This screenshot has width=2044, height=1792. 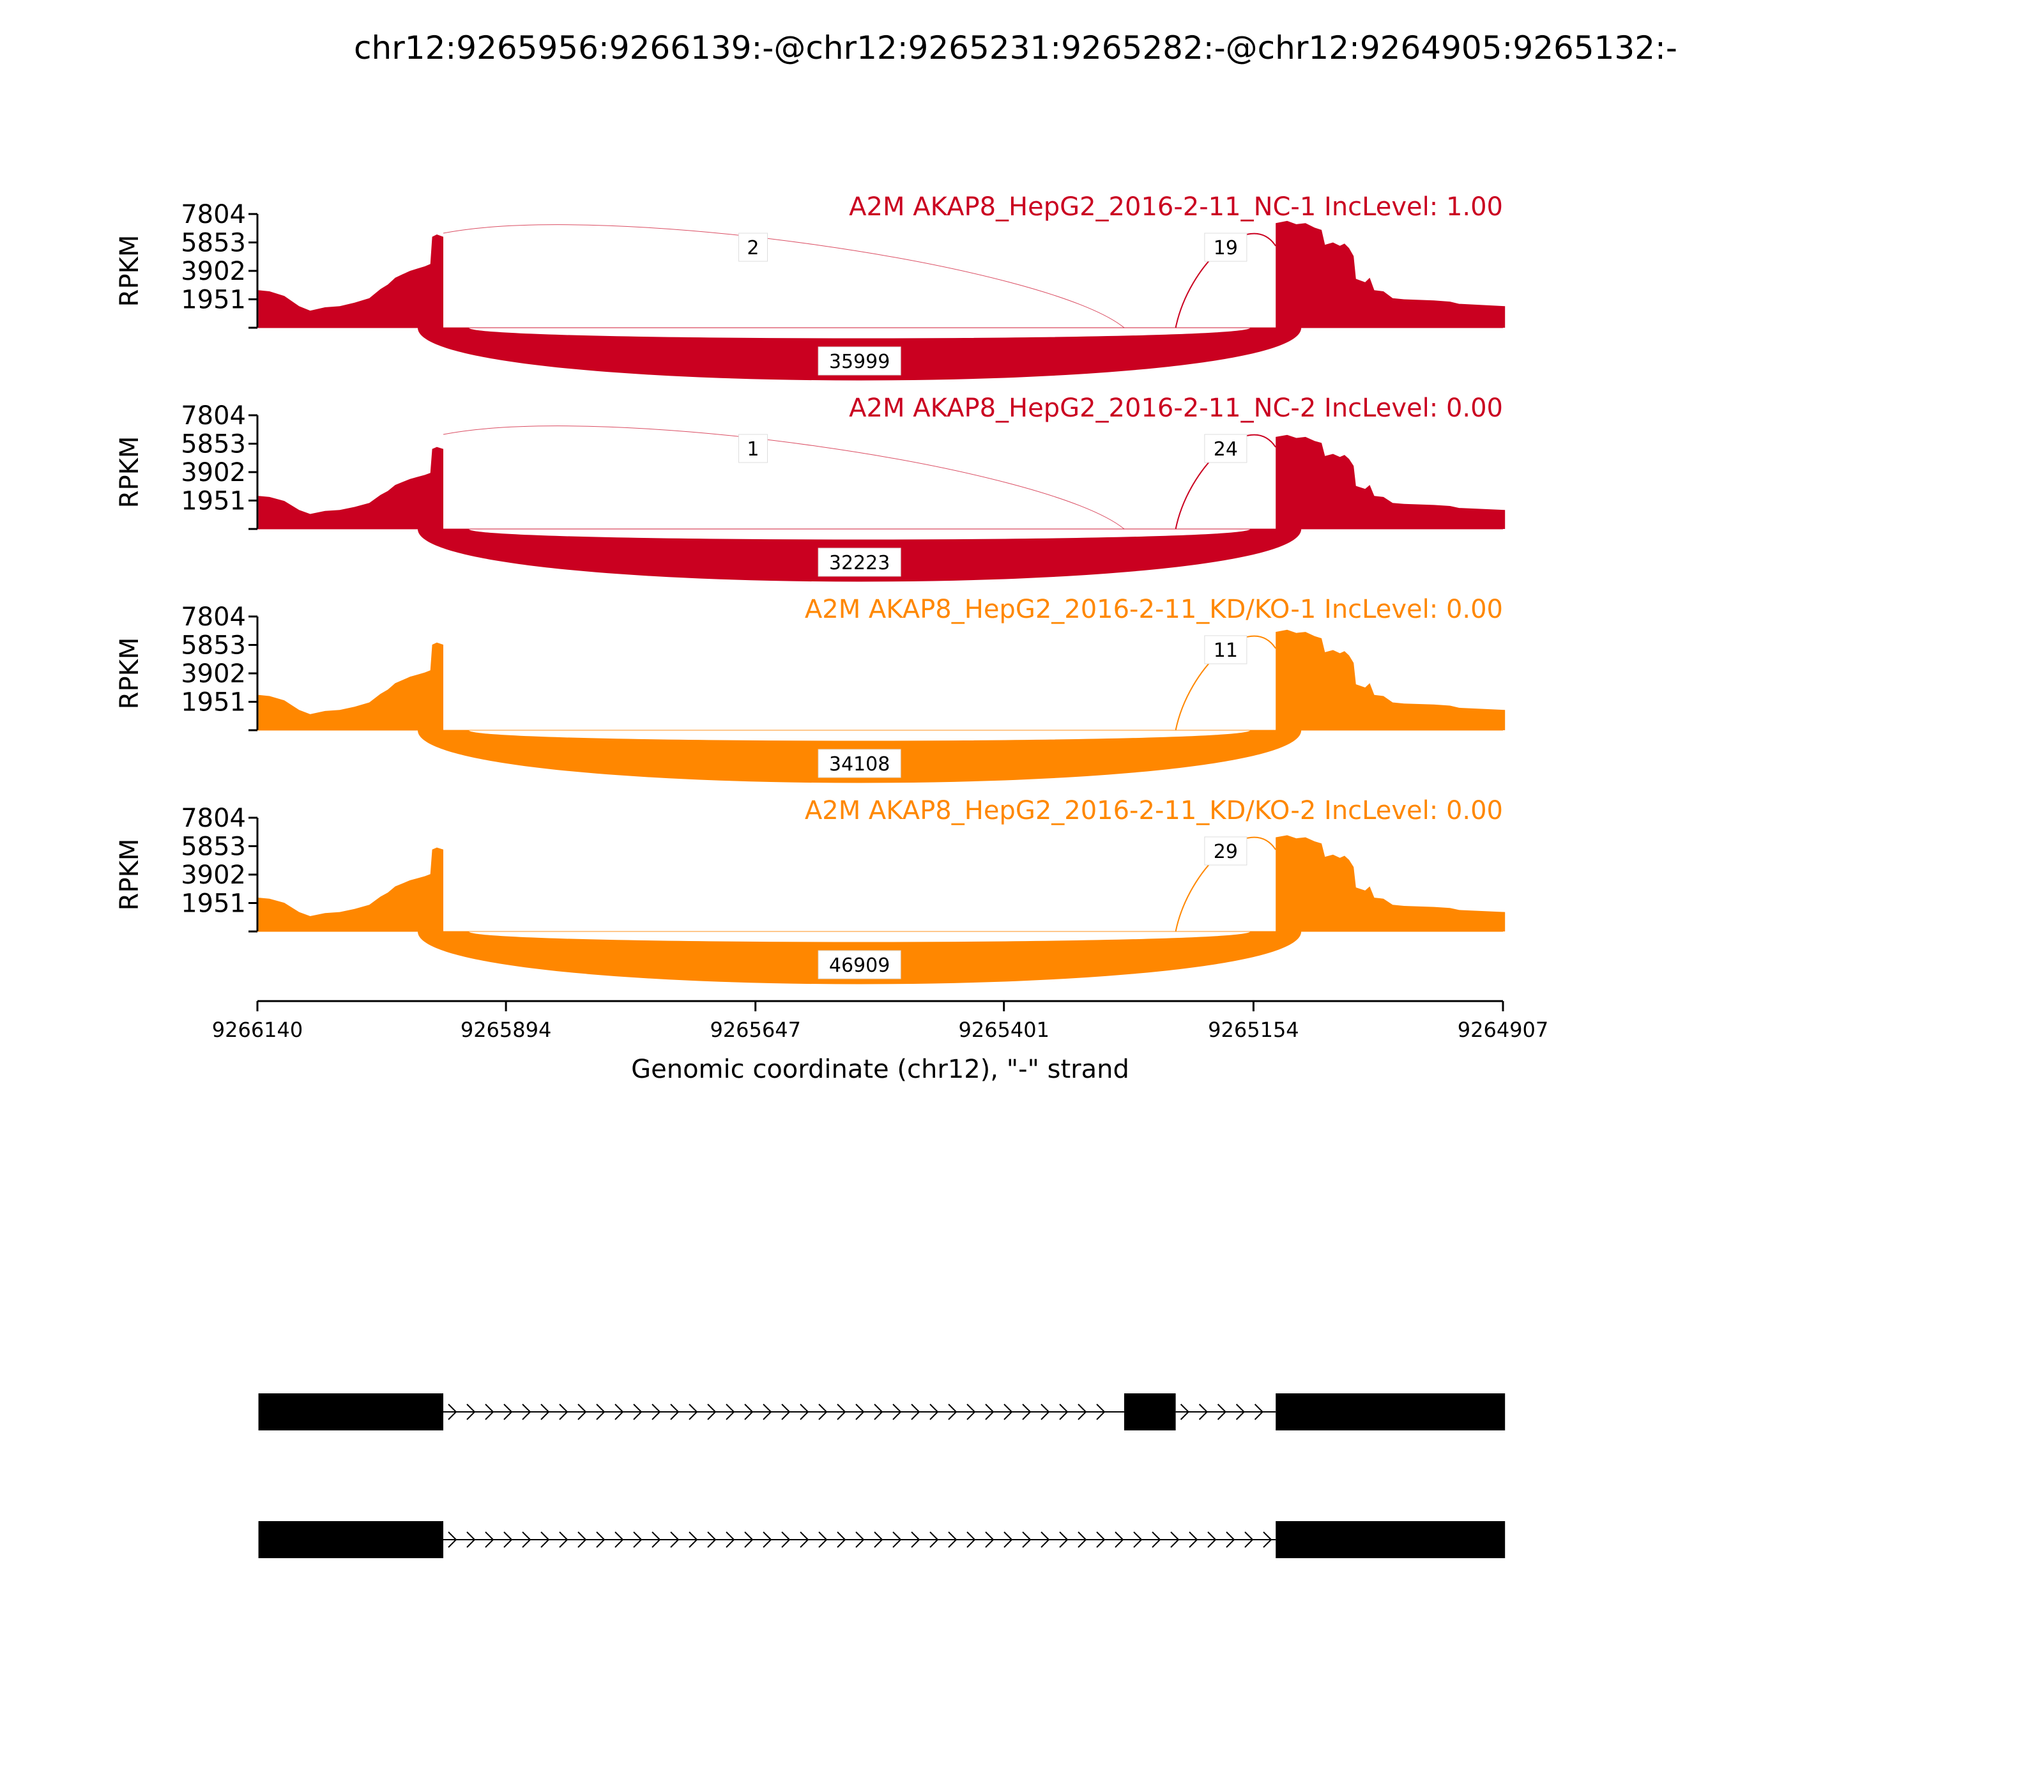 I want to click on x-tick-label: 9265154, so click(x=1253, y=1030).